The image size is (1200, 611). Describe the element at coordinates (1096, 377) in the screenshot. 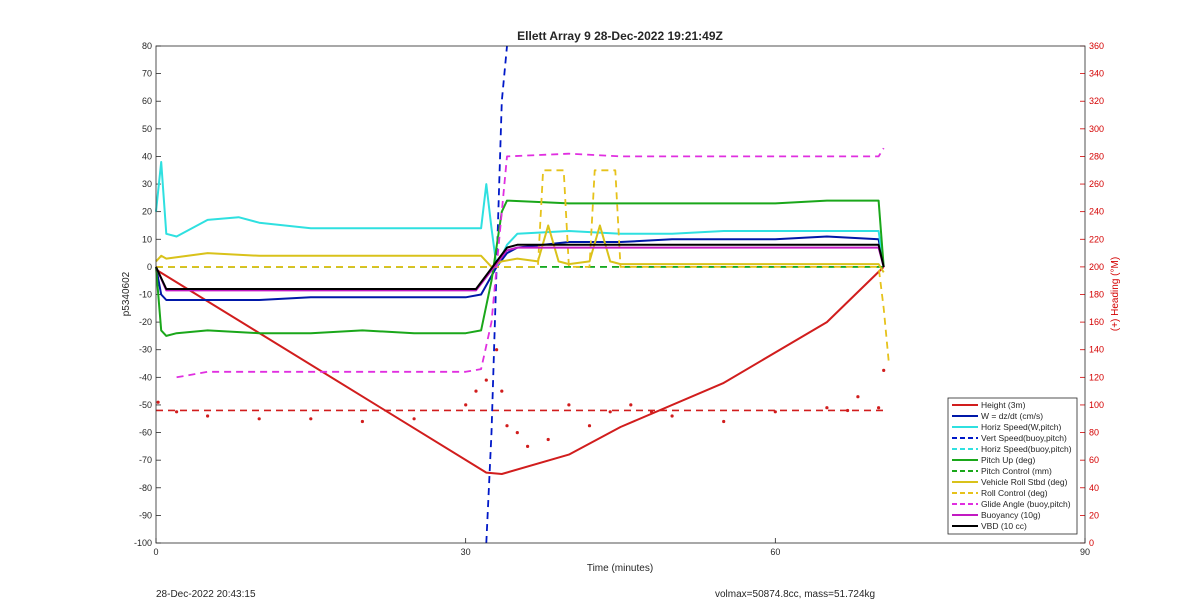

I see `y2-tick-label: 120` at that location.